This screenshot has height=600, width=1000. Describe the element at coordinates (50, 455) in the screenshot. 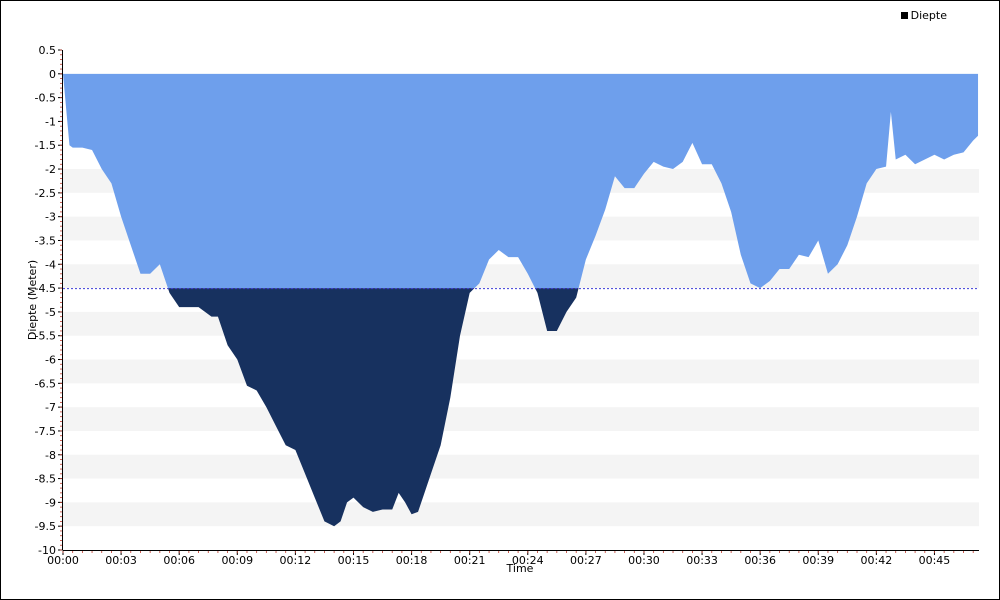

I see `y-tick-label: -8` at that location.